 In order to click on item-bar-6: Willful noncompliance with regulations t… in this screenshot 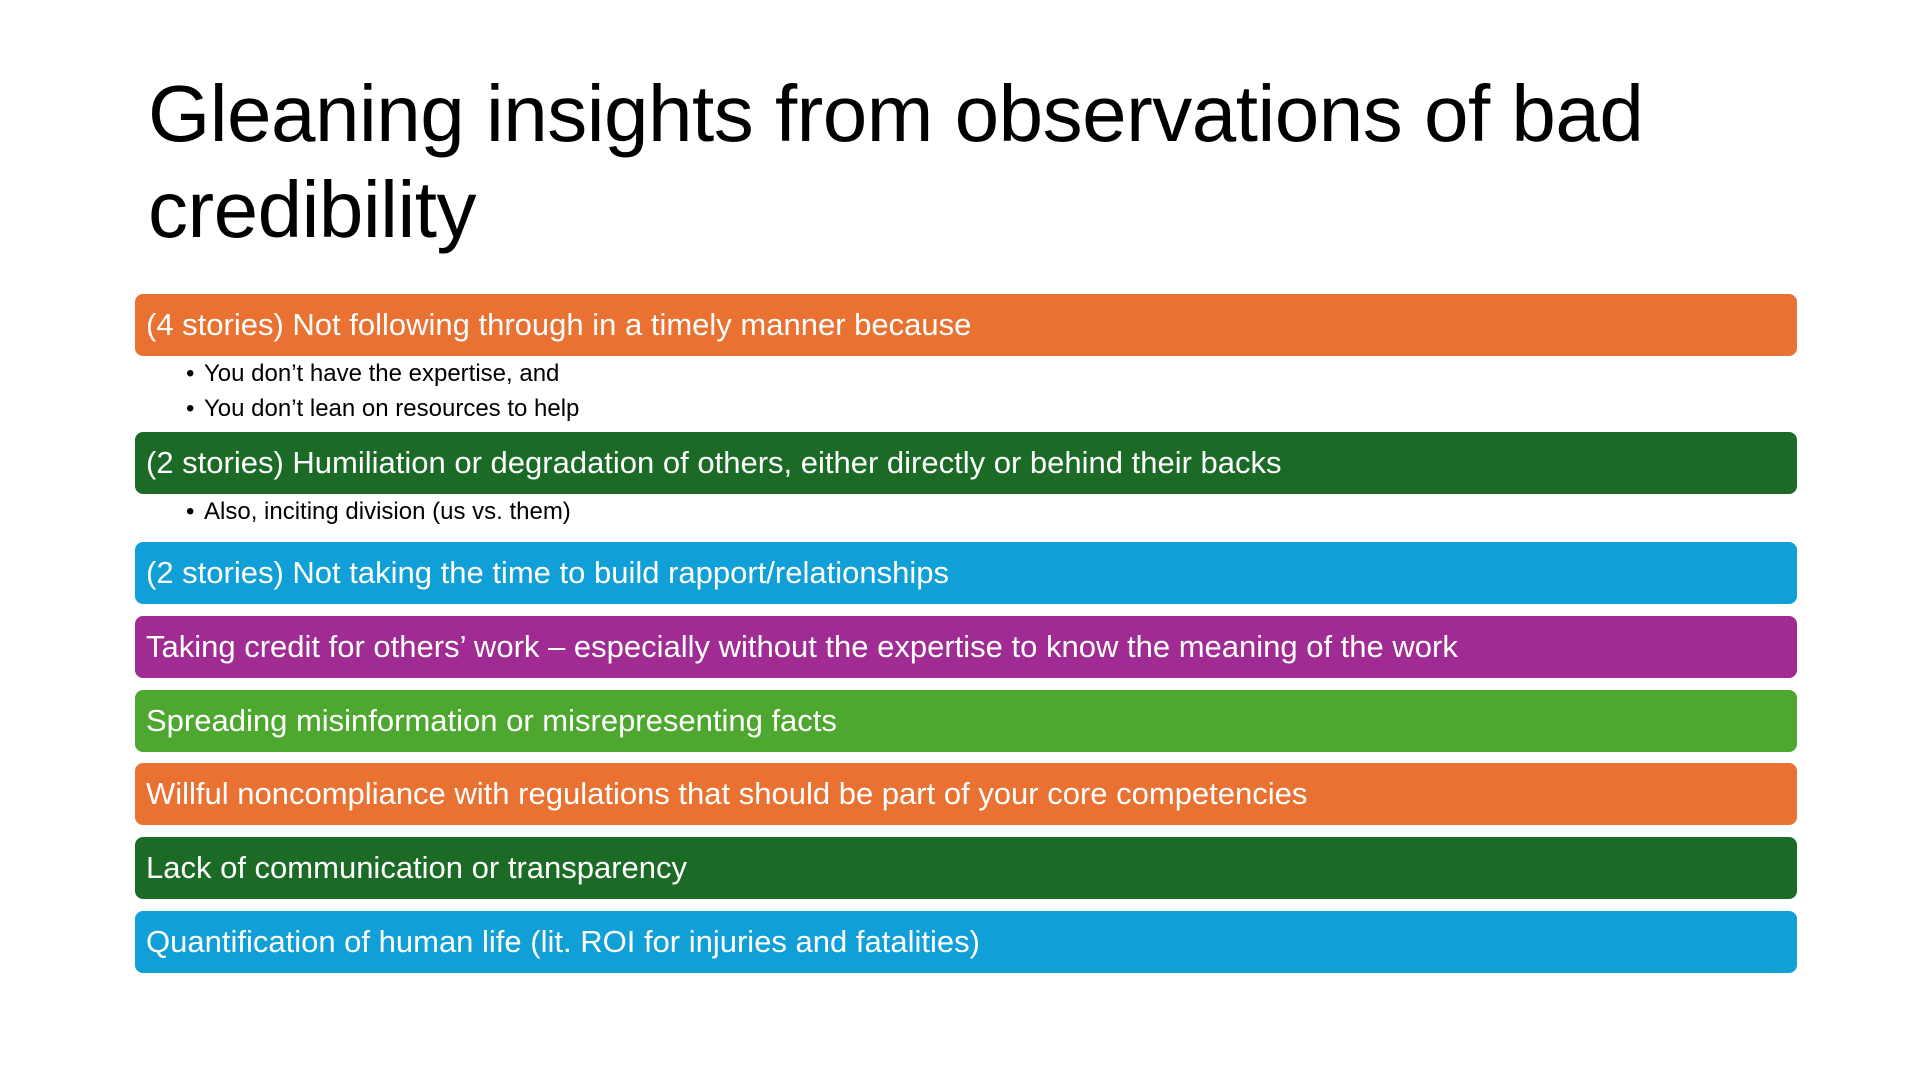, I will do `click(966, 794)`.